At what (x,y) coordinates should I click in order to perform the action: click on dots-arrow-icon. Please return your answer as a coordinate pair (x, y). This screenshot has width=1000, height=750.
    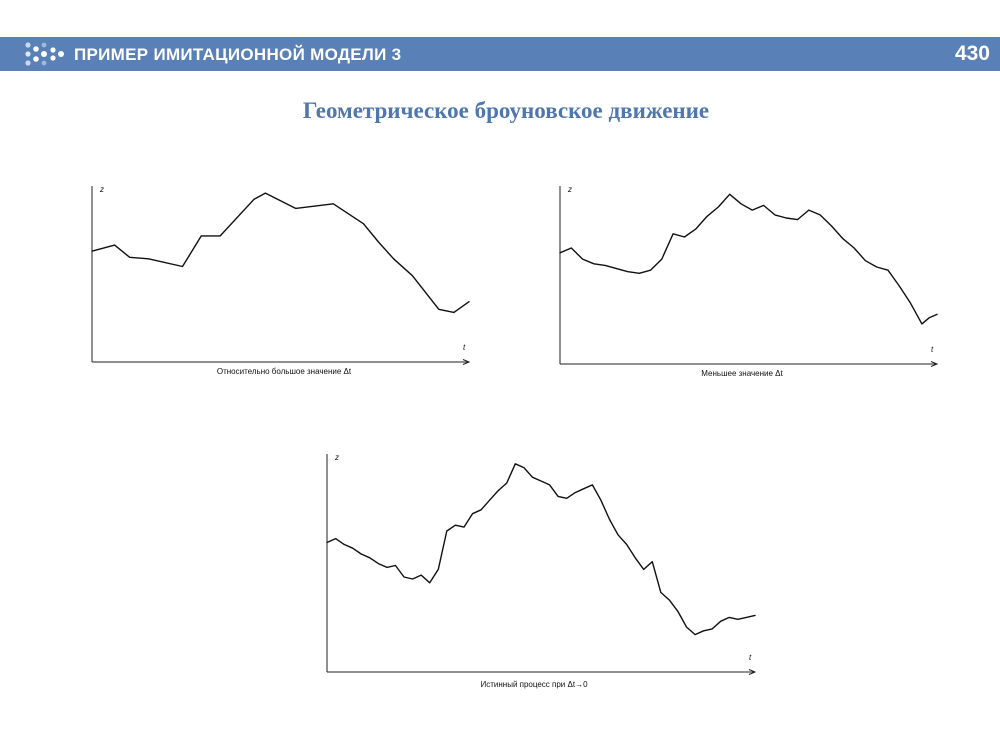
    Looking at the image, I should click on (44, 54).